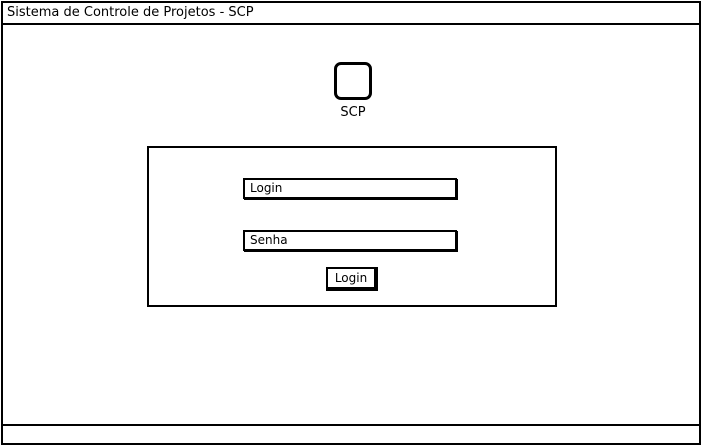 The image size is (702, 446). What do you see at coordinates (352, 279) in the screenshot?
I see `login-button: Login` at bounding box center [352, 279].